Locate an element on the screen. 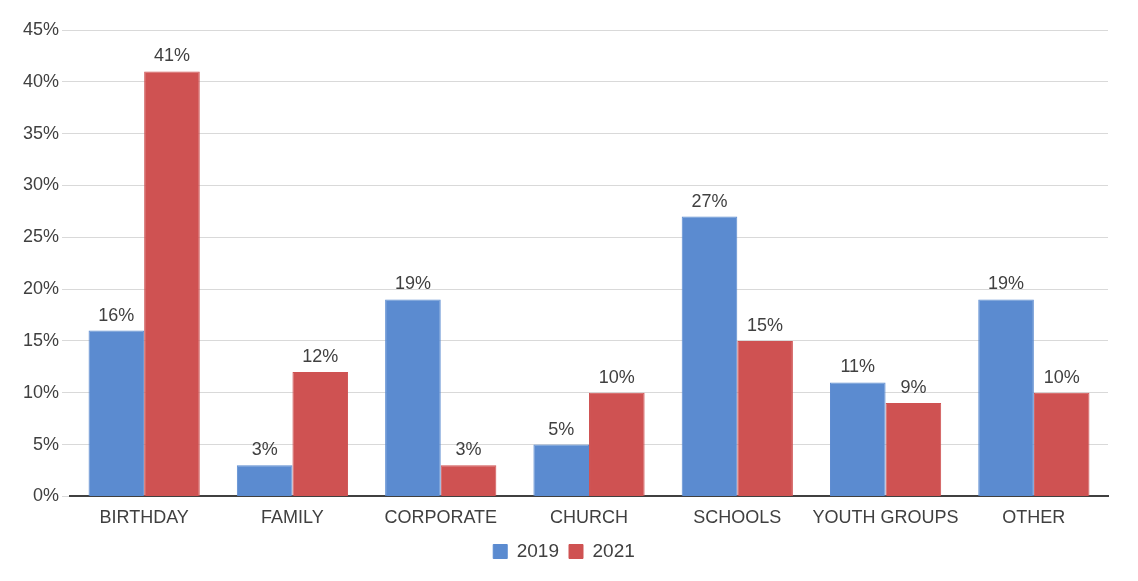 The width and height of the screenshot is (1138, 581). y-tick-label: 5% is located at coordinates (46, 443).